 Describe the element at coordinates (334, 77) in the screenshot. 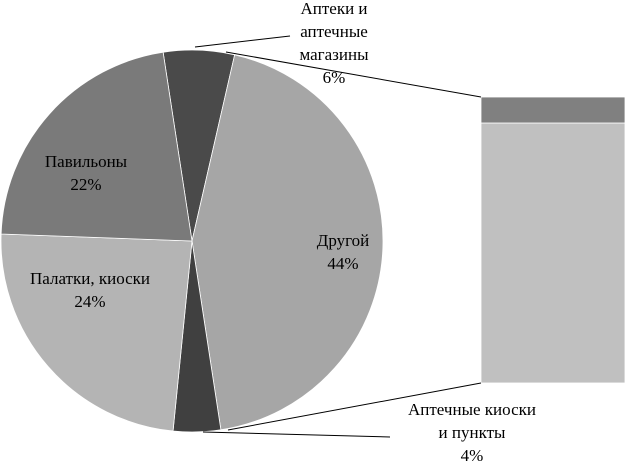

I see `slice-value-label: 6%` at that location.